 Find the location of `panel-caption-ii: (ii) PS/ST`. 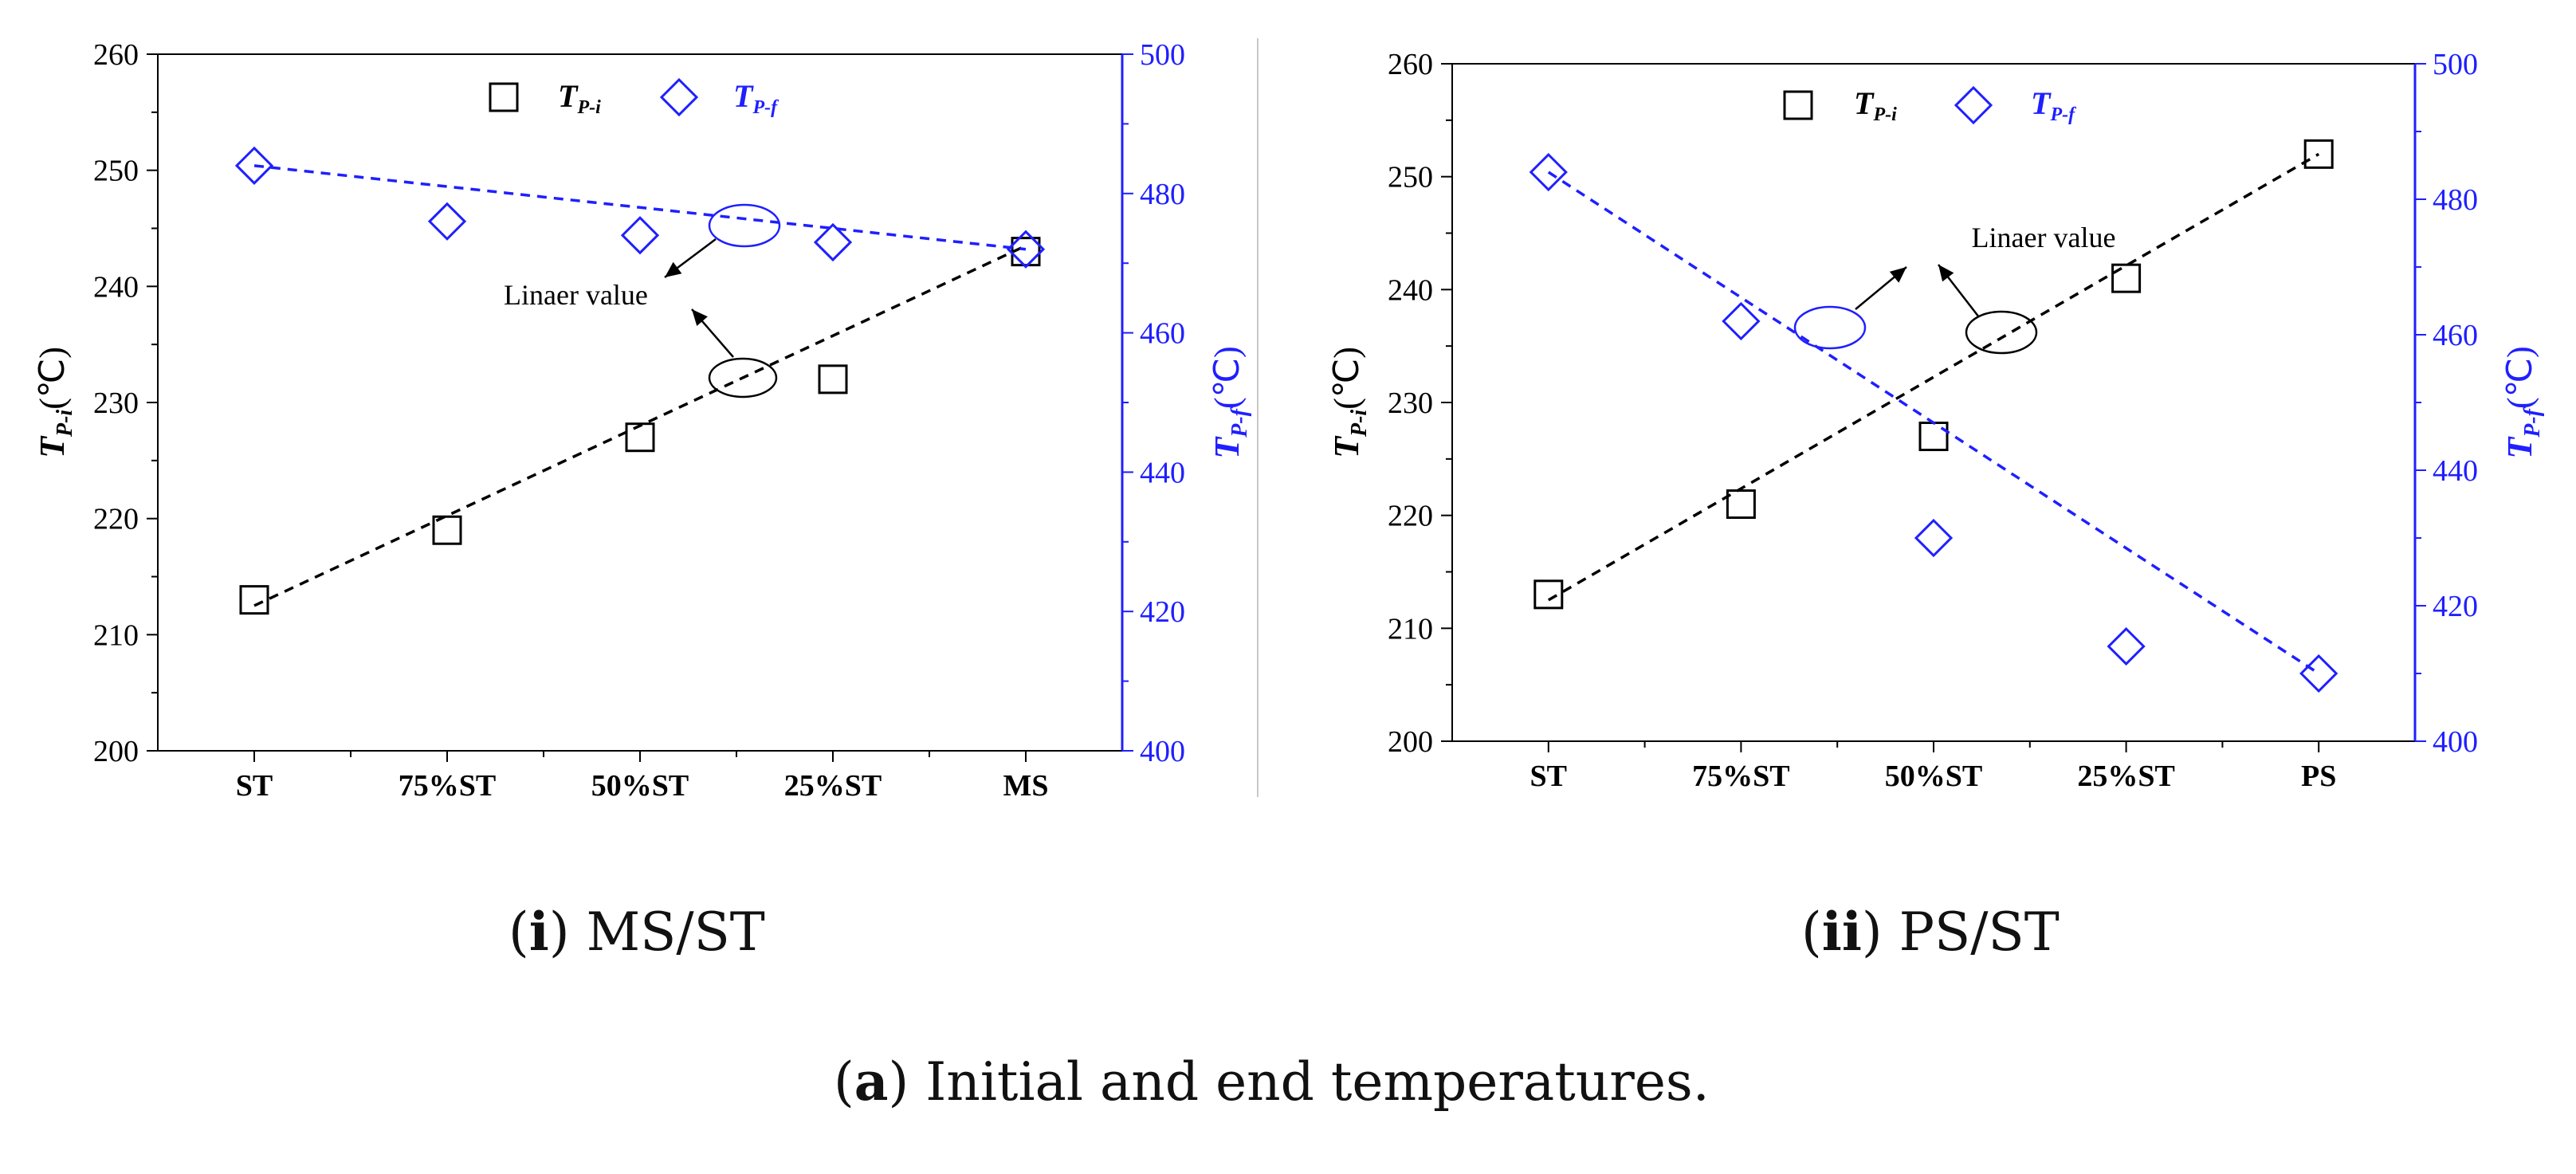

panel-caption-ii: (ii) PS/ST is located at coordinates (1930, 932).